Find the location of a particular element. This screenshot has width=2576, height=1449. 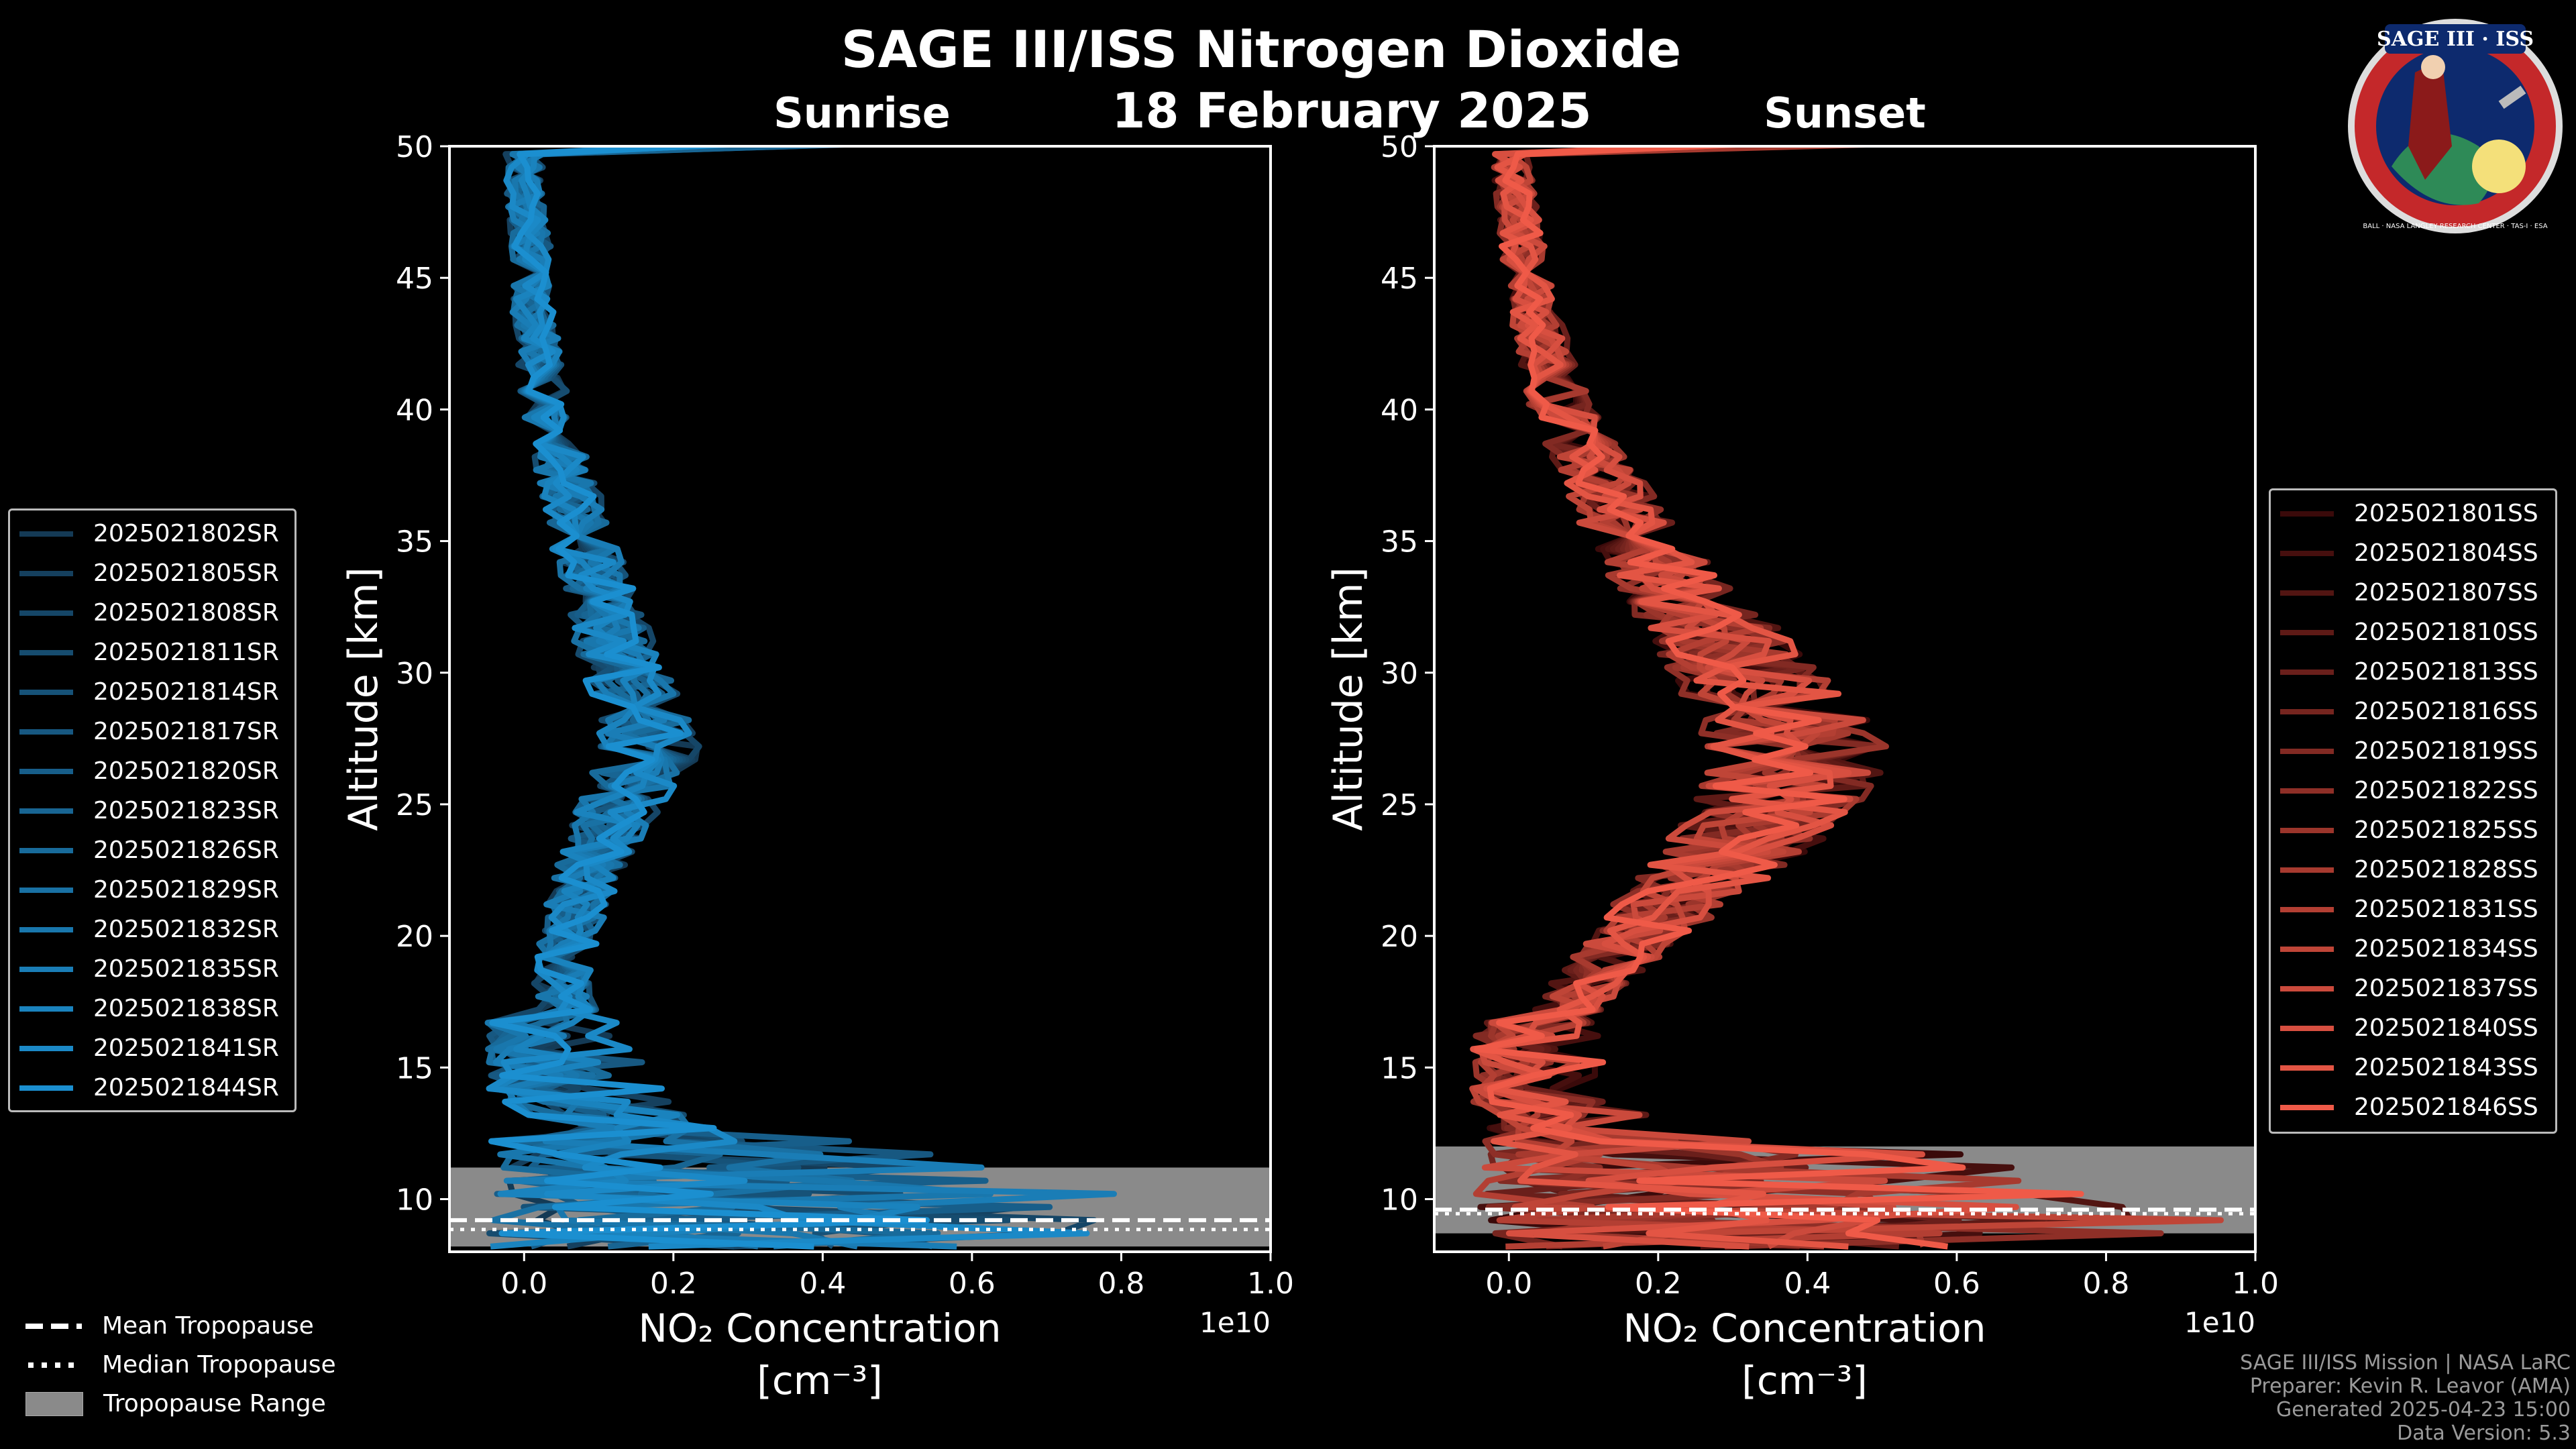

sunset-legend-entry: 2025021828SS is located at coordinates (2409, 869).